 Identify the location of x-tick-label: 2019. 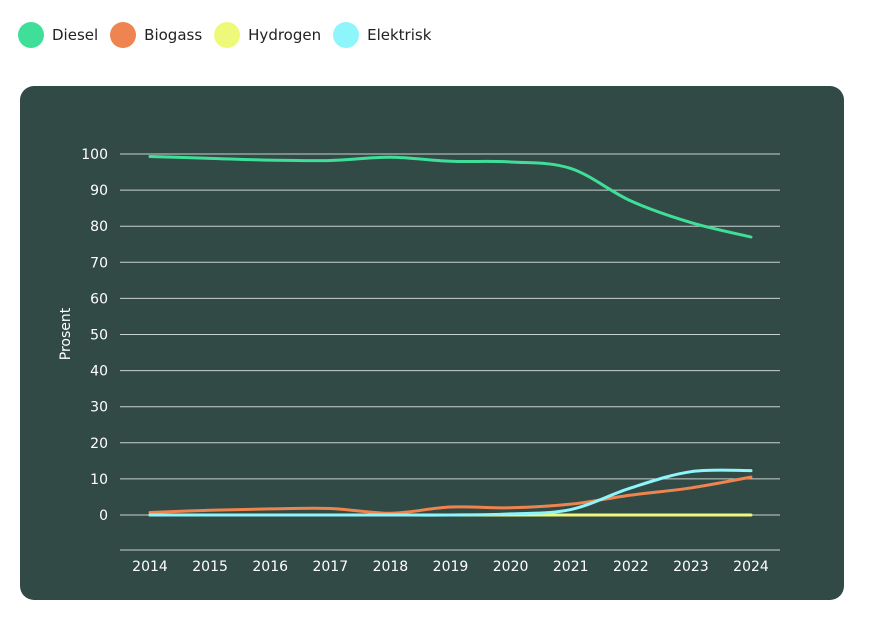
(451, 567).